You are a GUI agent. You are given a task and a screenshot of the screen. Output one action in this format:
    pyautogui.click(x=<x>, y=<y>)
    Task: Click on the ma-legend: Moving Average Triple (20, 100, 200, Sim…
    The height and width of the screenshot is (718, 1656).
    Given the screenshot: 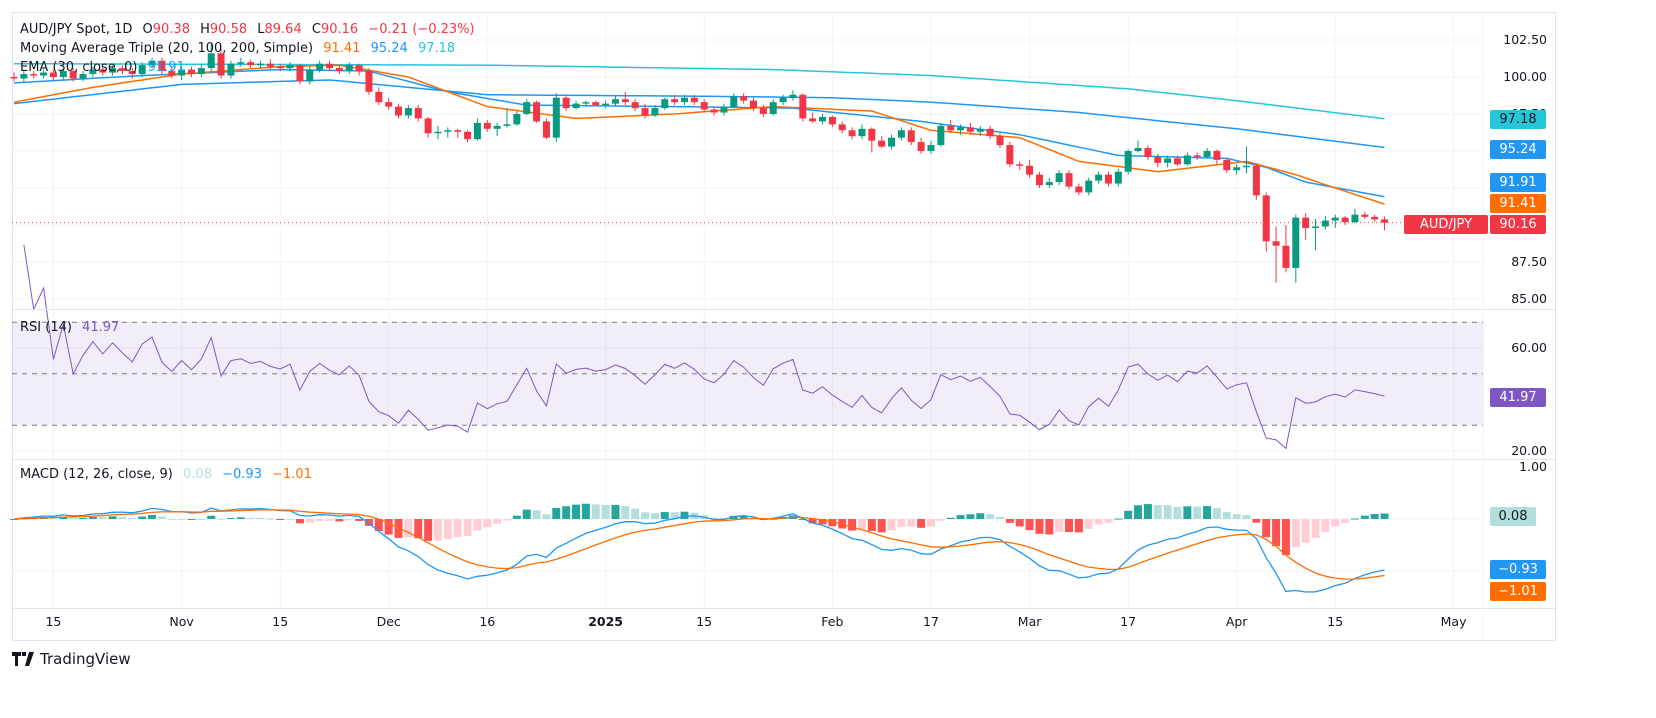 What is the action you would take?
    pyautogui.click(x=240, y=48)
    